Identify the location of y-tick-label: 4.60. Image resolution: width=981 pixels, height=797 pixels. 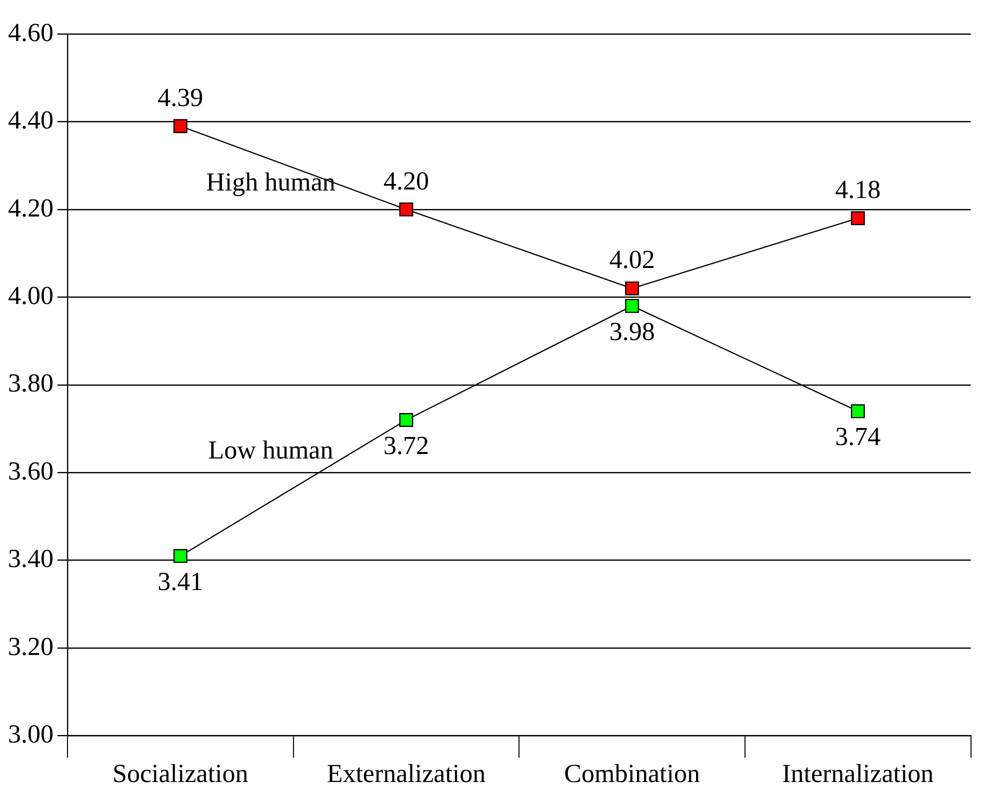
(31, 32).